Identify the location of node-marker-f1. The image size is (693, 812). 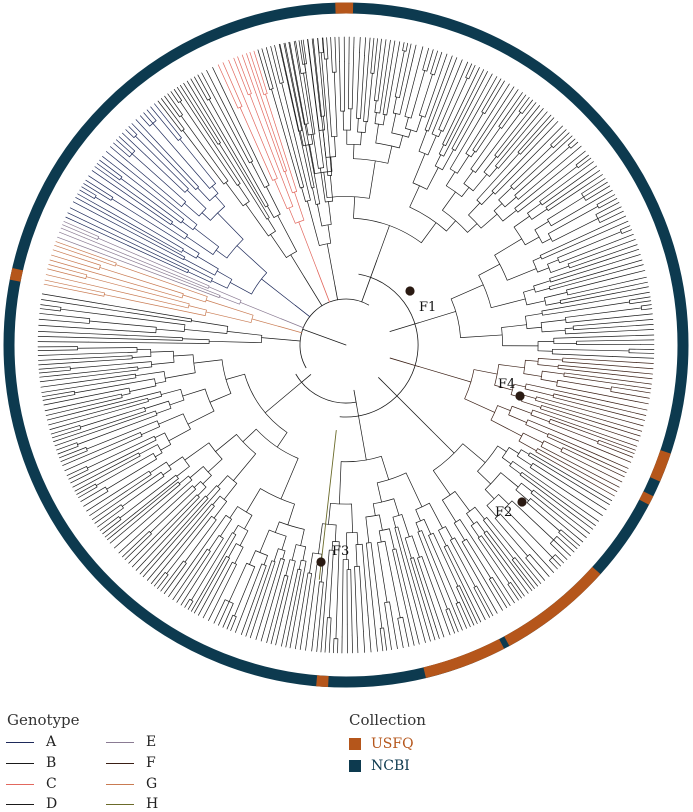
(409, 290).